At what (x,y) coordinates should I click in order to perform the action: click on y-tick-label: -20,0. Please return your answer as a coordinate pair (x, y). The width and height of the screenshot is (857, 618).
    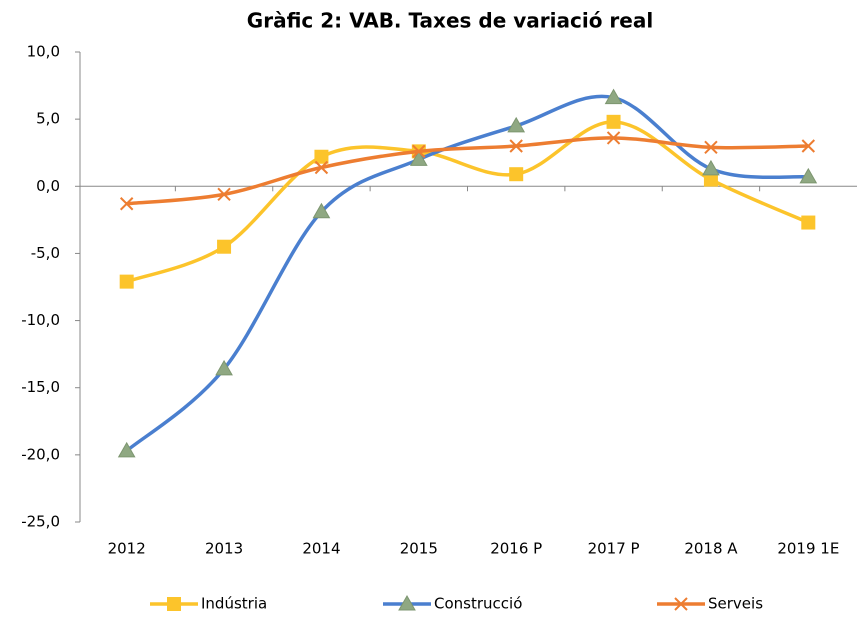
    Looking at the image, I should click on (40, 454).